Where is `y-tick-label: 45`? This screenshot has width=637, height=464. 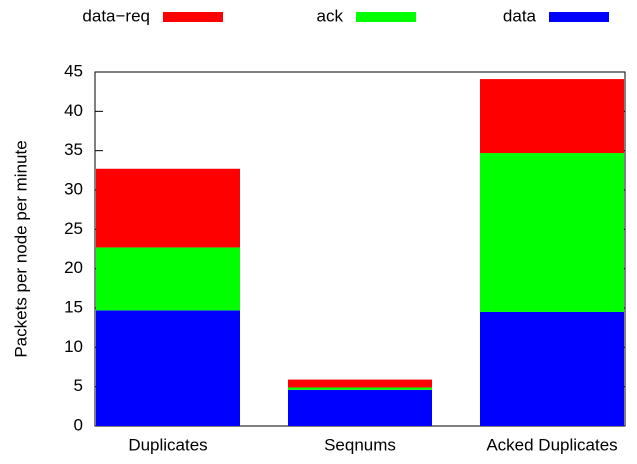 y-tick-label: 45 is located at coordinates (73, 70).